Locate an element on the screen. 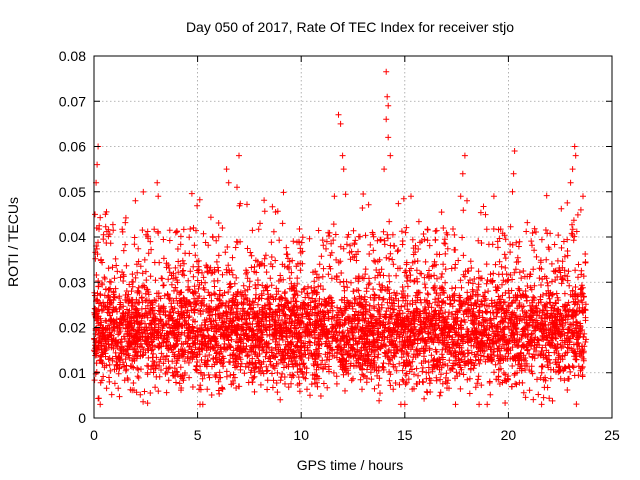 The height and width of the screenshot is (480, 640). y-tick-label: 0.07 is located at coordinates (72, 101).